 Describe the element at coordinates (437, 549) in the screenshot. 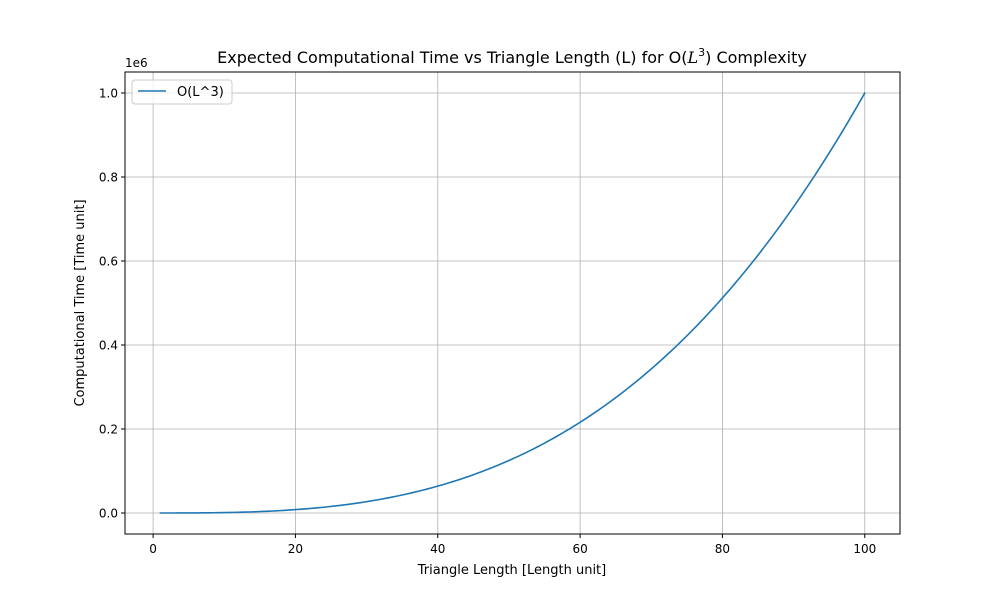

I see `x-tick-label: 40` at that location.